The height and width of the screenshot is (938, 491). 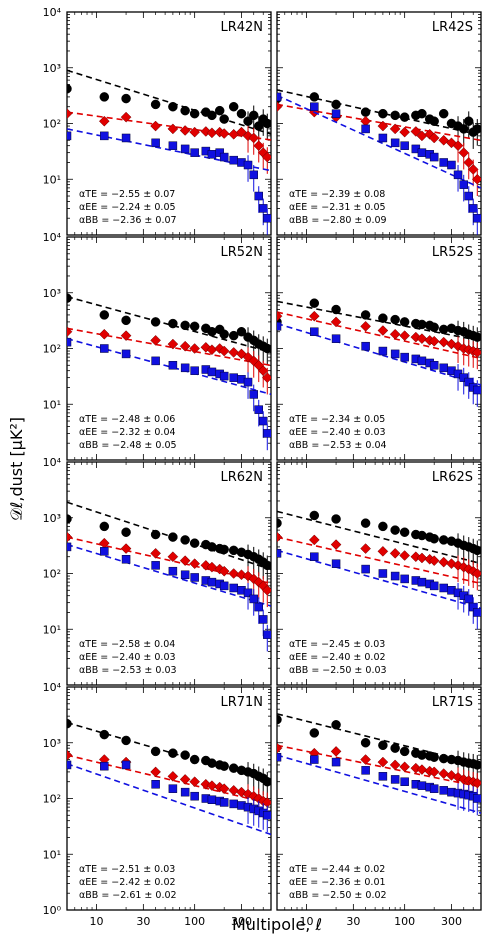 What do you see at coordinates (337, 194) in the screenshot?
I see `alpha-te: αTE = −2.39 ± 0.08` at bounding box center [337, 194].